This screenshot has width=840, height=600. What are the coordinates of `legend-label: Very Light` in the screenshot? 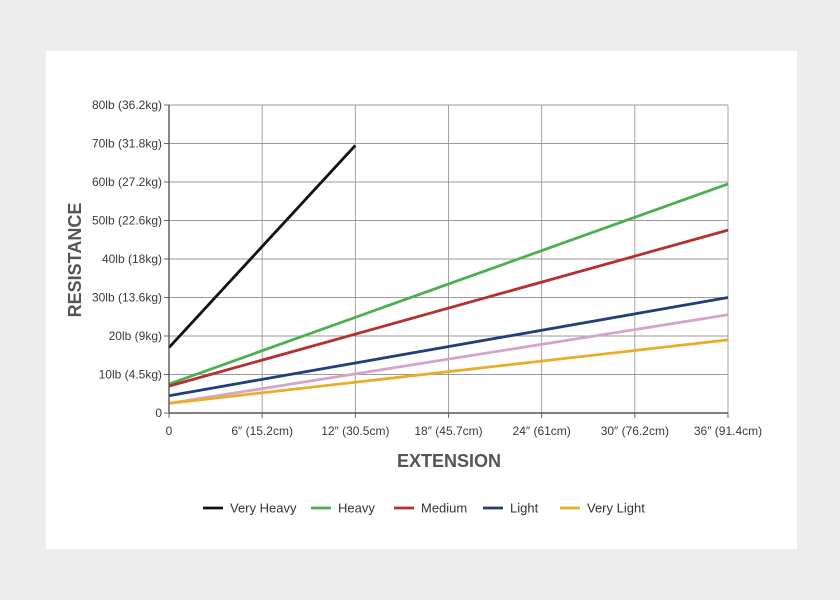 It's located at (616, 508).